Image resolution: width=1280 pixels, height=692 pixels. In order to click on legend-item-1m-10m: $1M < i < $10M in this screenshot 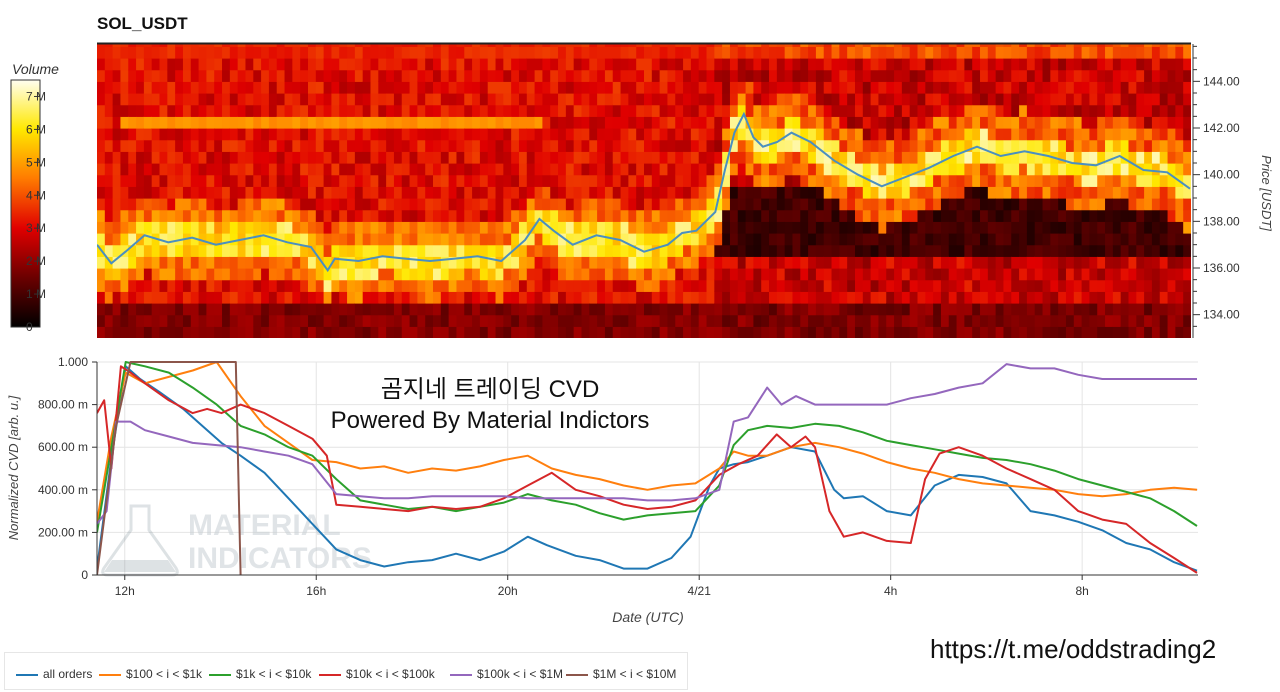, I will do `click(621, 674)`.